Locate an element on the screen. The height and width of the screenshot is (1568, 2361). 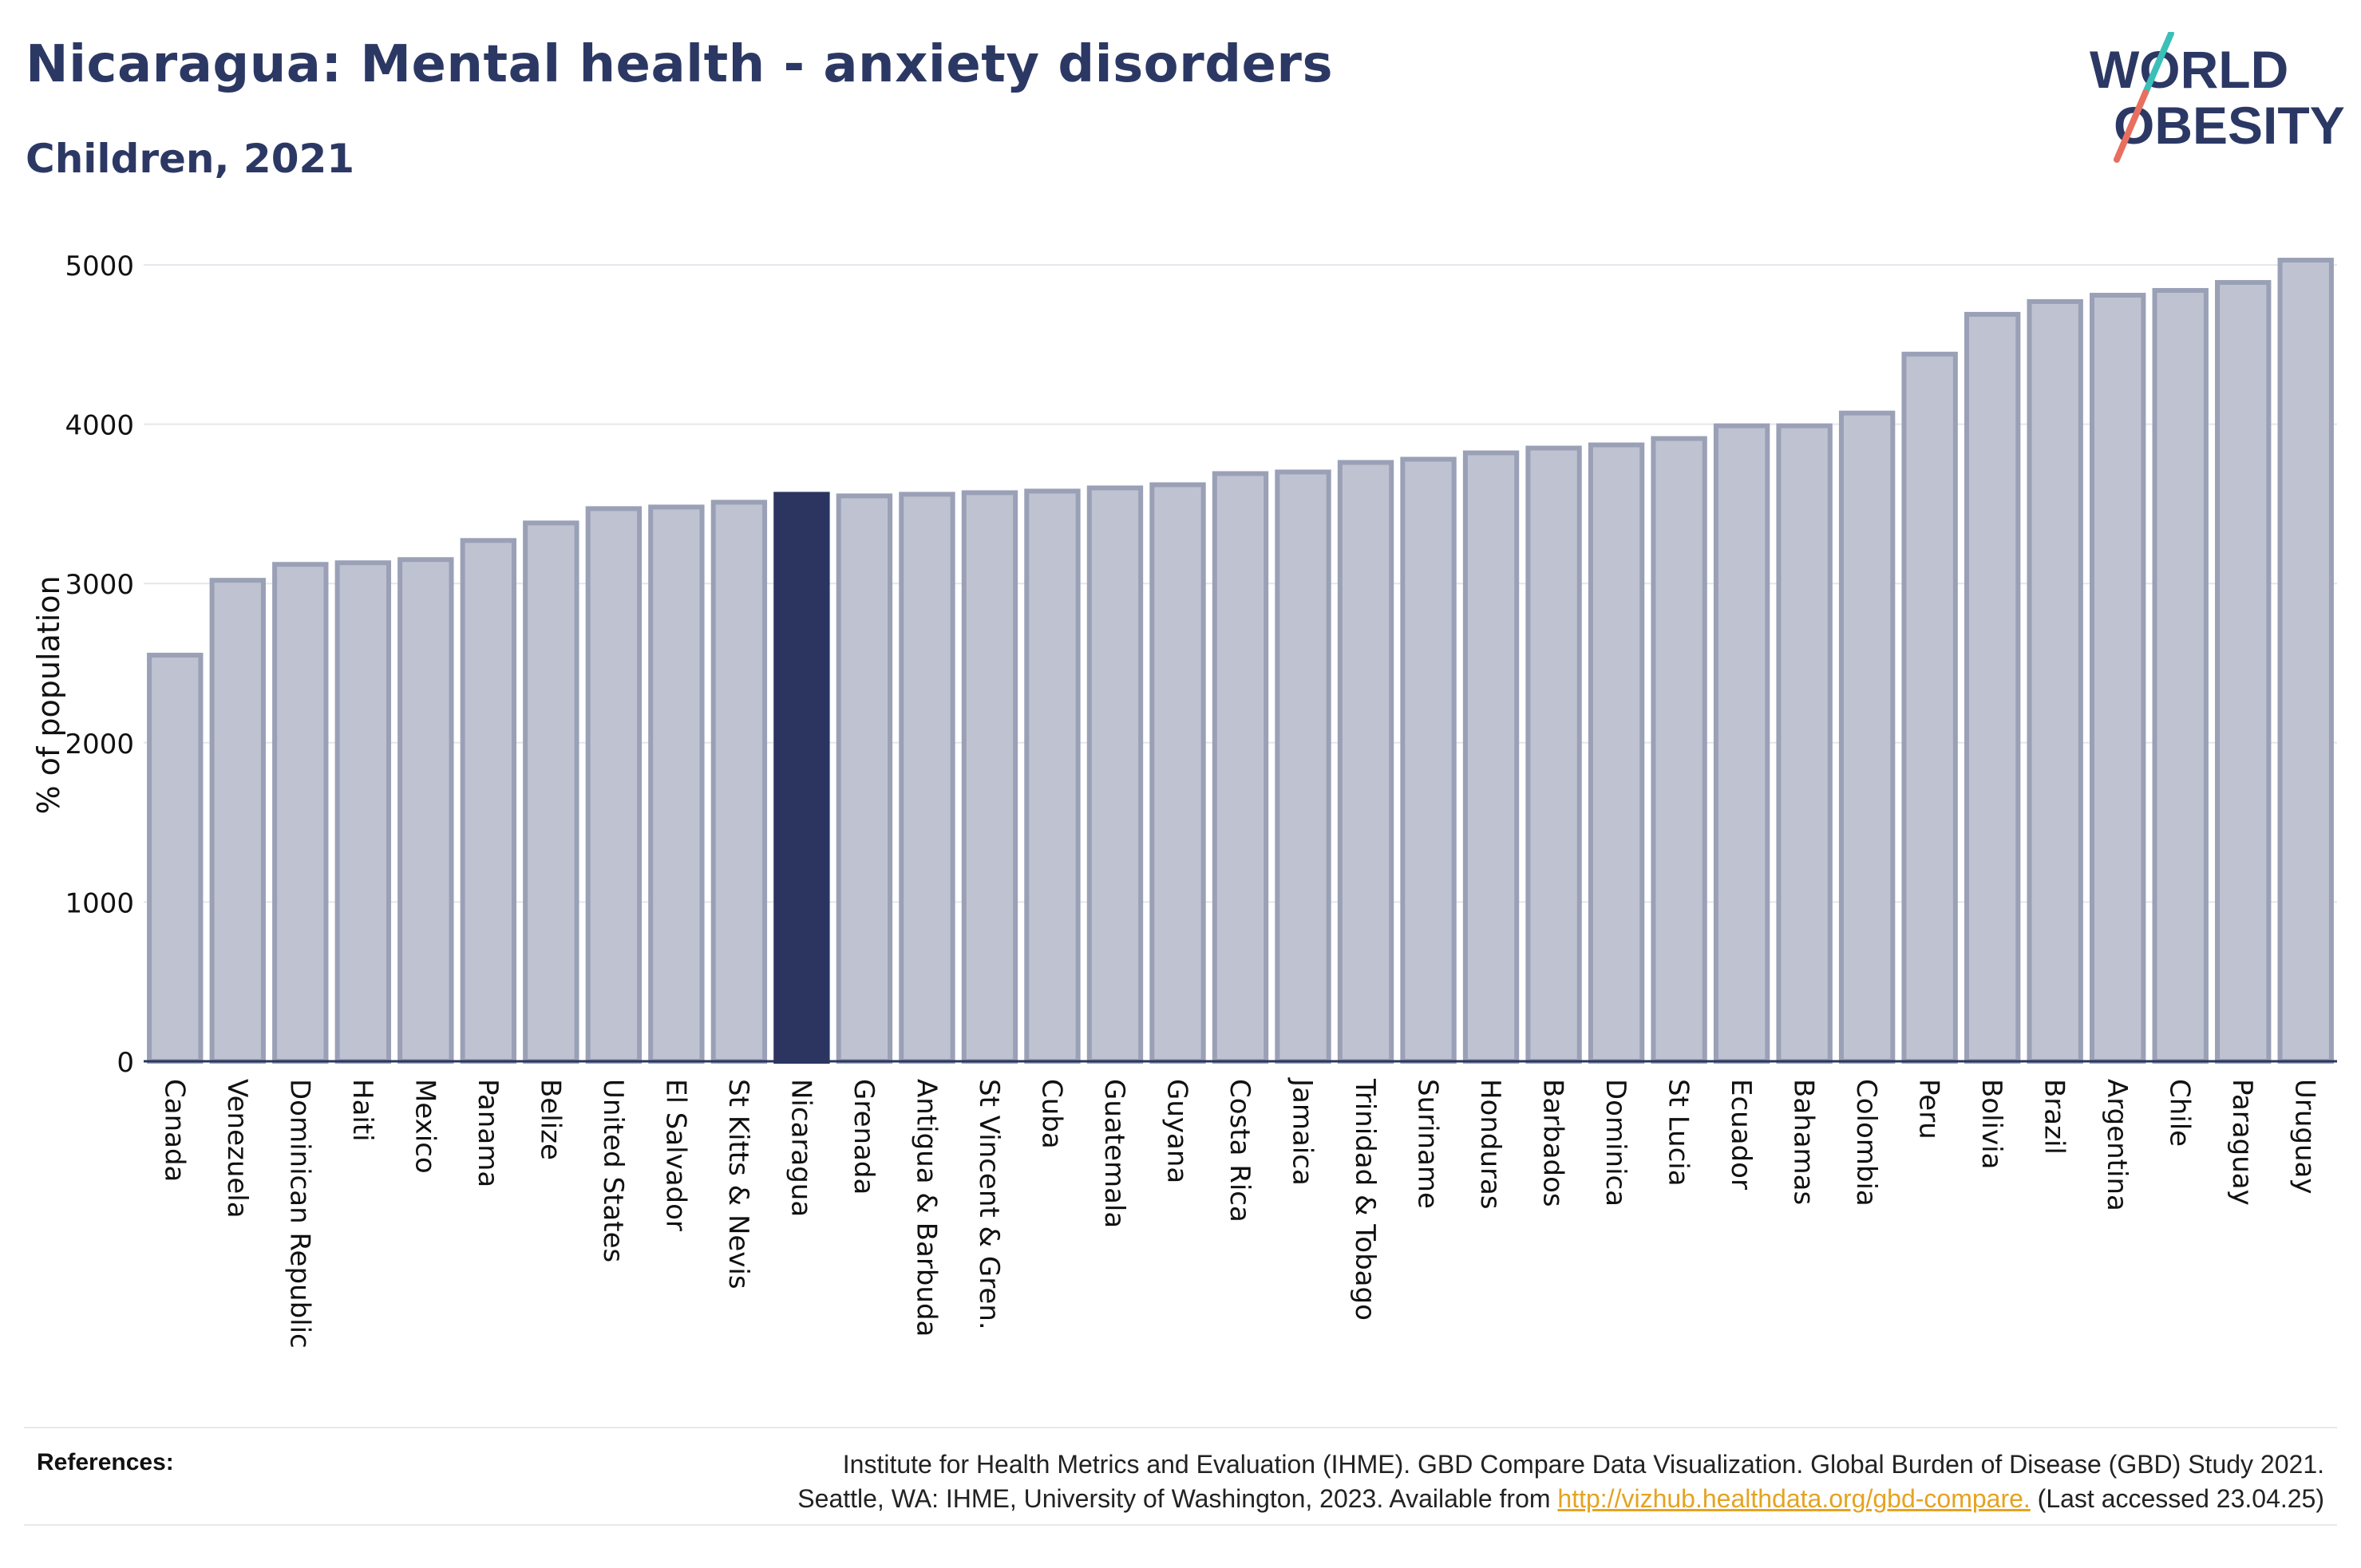
x-tick-label: Uruguay is located at coordinates (2305, 1137).